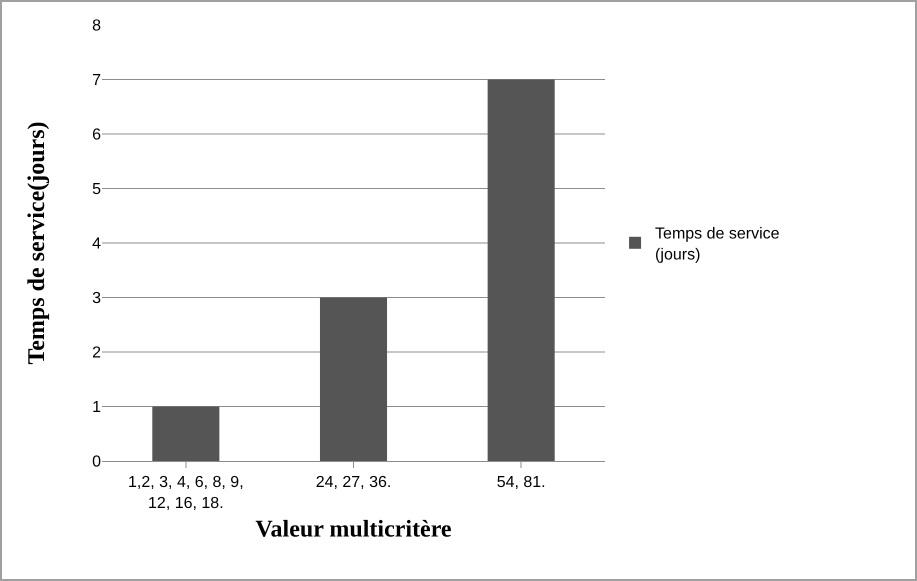 The height and width of the screenshot is (581, 917). Describe the element at coordinates (97, 407) in the screenshot. I see `y-tick-label: 1` at that location.